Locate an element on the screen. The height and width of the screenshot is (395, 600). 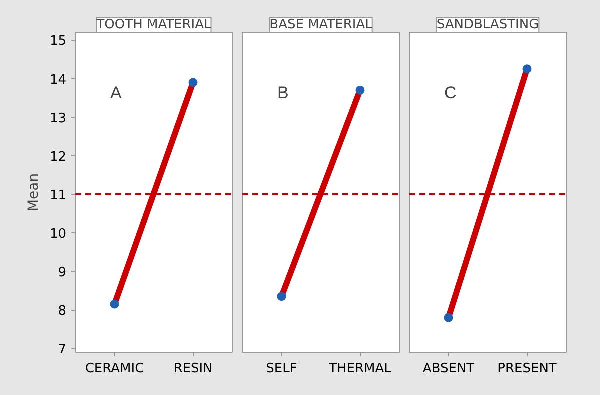
y-axis-title: Mean is located at coordinates (34, 192).